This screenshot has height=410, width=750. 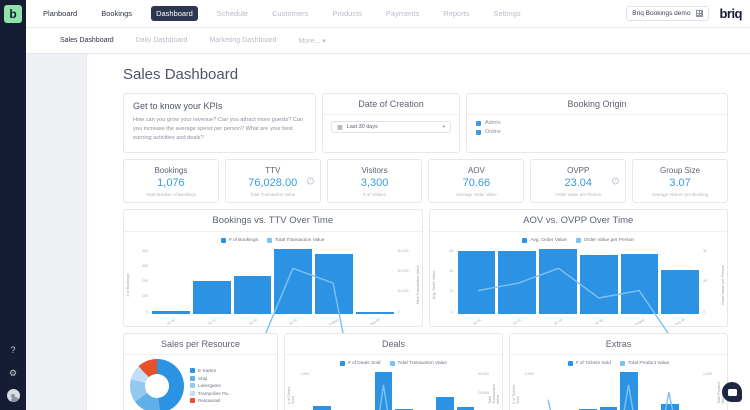 I want to click on nav-item-products: Products, so click(x=347, y=13).